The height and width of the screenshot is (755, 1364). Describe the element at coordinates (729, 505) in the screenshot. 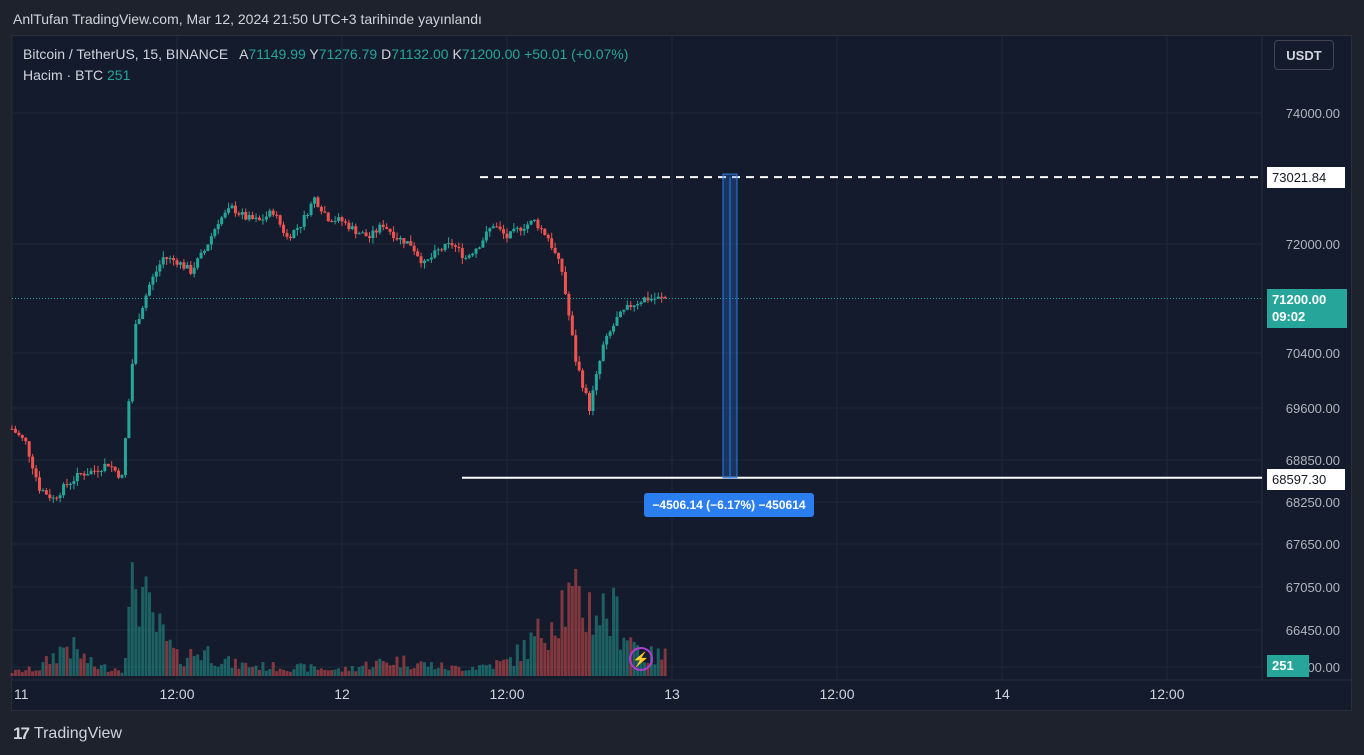

I see `measure-label: −4506.14 (−6.17%) −450614` at that location.